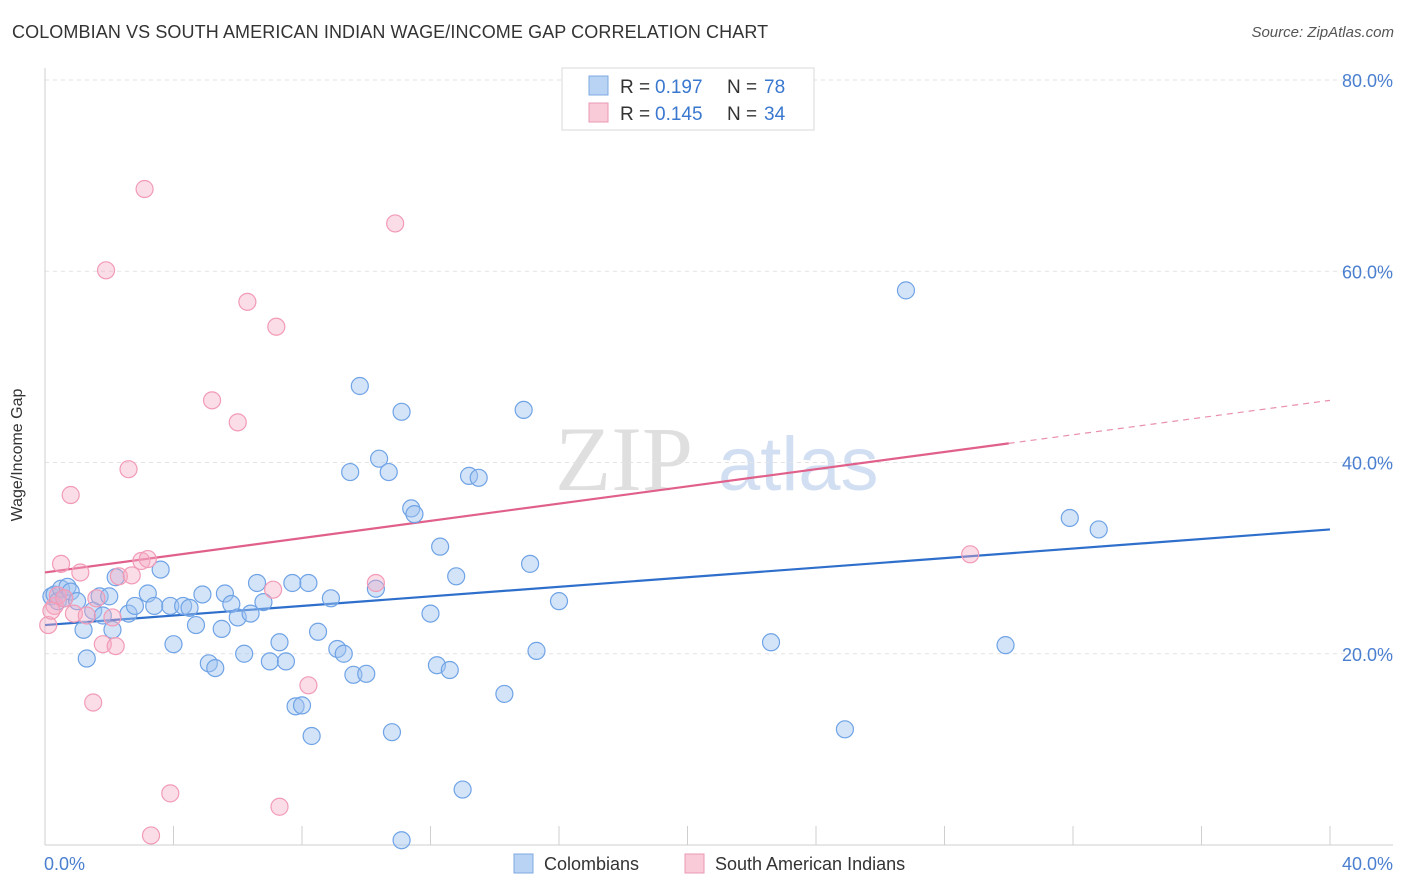 This screenshot has width=1406, height=892. Describe the element at coordinates (709, 863) in the screenshot. I see `series-legend: Colombians South American Indians` at that location.